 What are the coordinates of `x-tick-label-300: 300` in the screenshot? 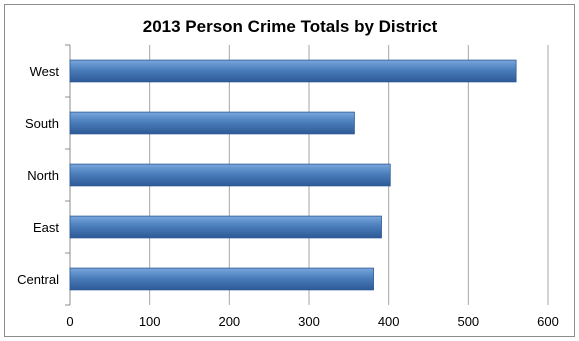 It's located at (309, 321).